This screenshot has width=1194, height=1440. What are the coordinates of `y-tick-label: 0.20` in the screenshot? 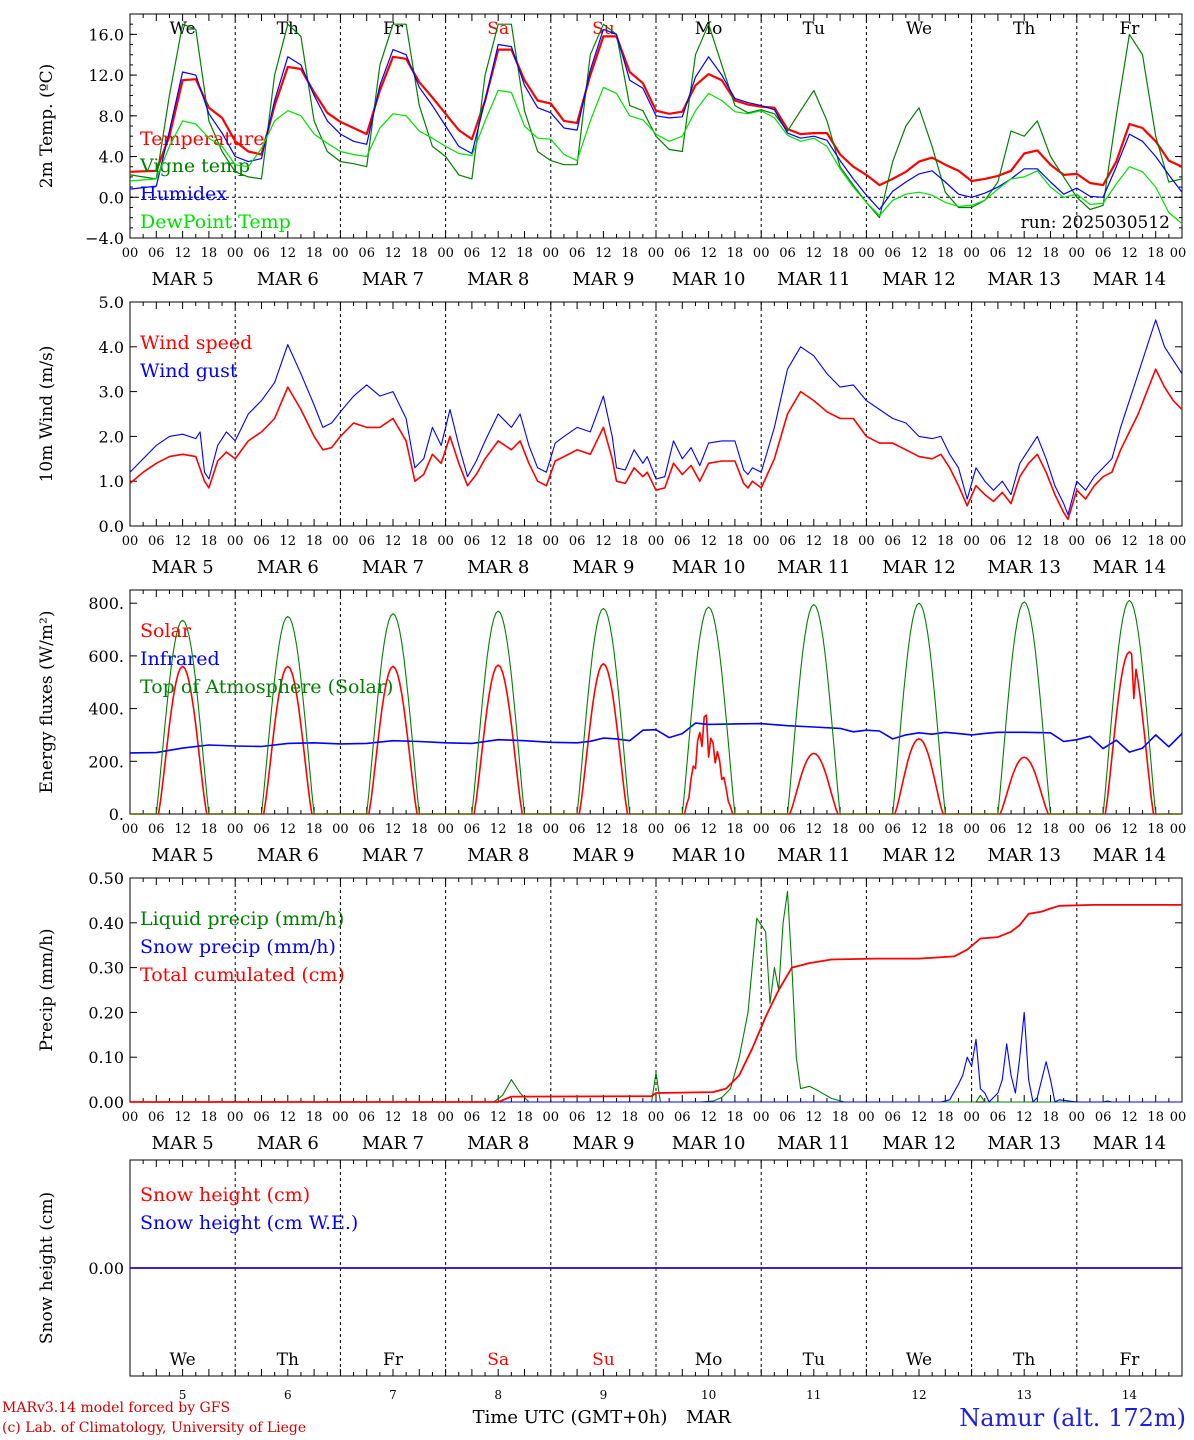 It's located at (106, 1012).